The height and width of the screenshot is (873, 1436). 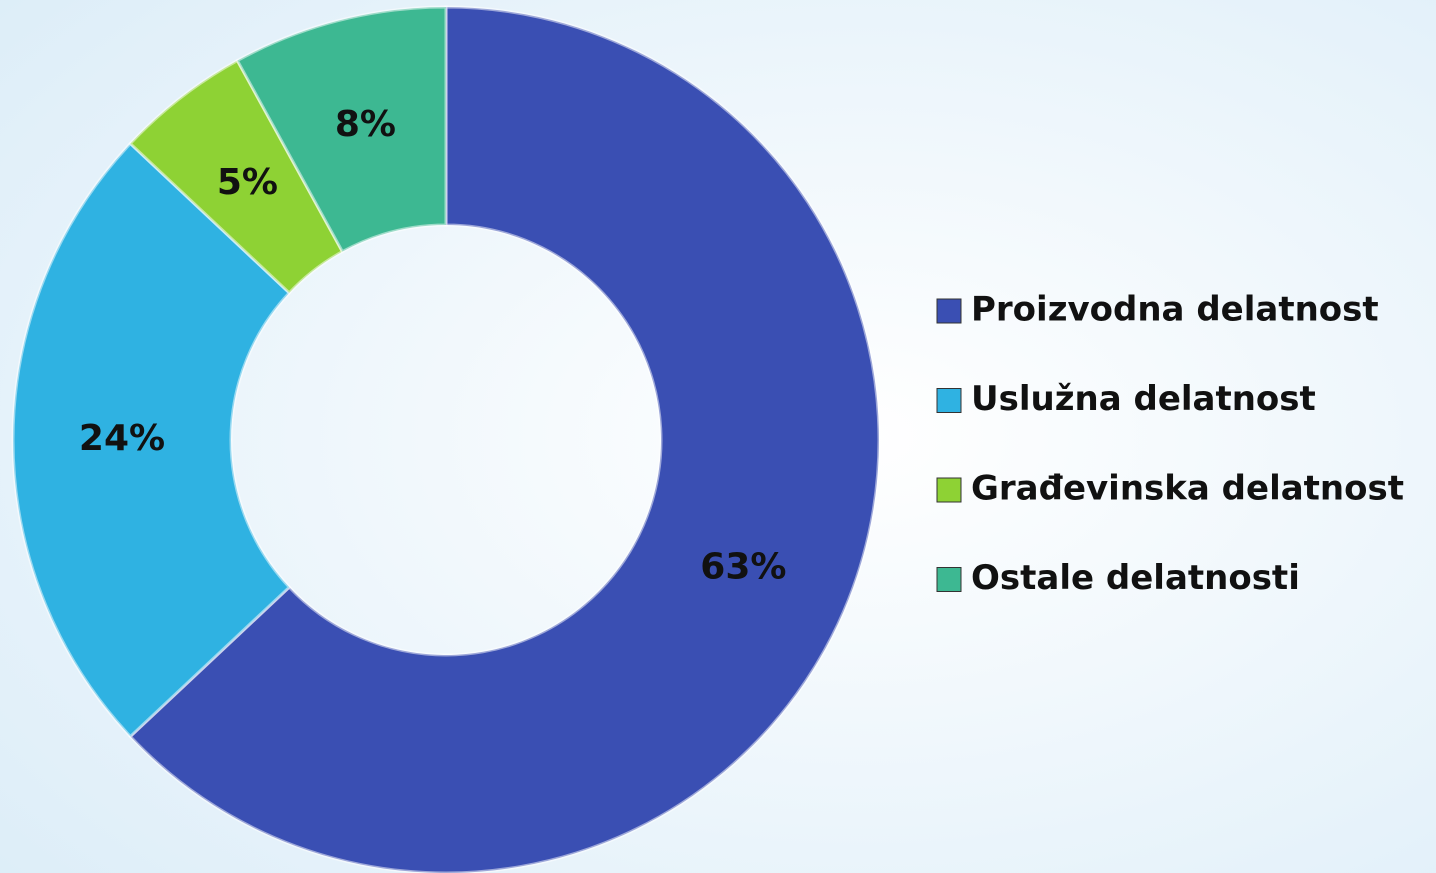 I want to click on legend-label: Ostale delatnosti, so click(x=1135, y=578).